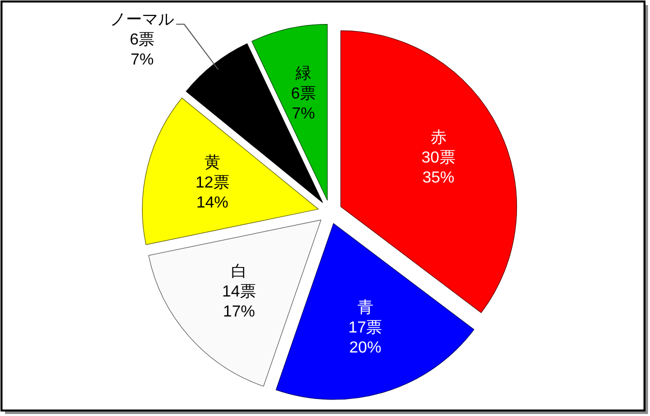  I want to click on data-label: 6票 7%, so click(142, 50).